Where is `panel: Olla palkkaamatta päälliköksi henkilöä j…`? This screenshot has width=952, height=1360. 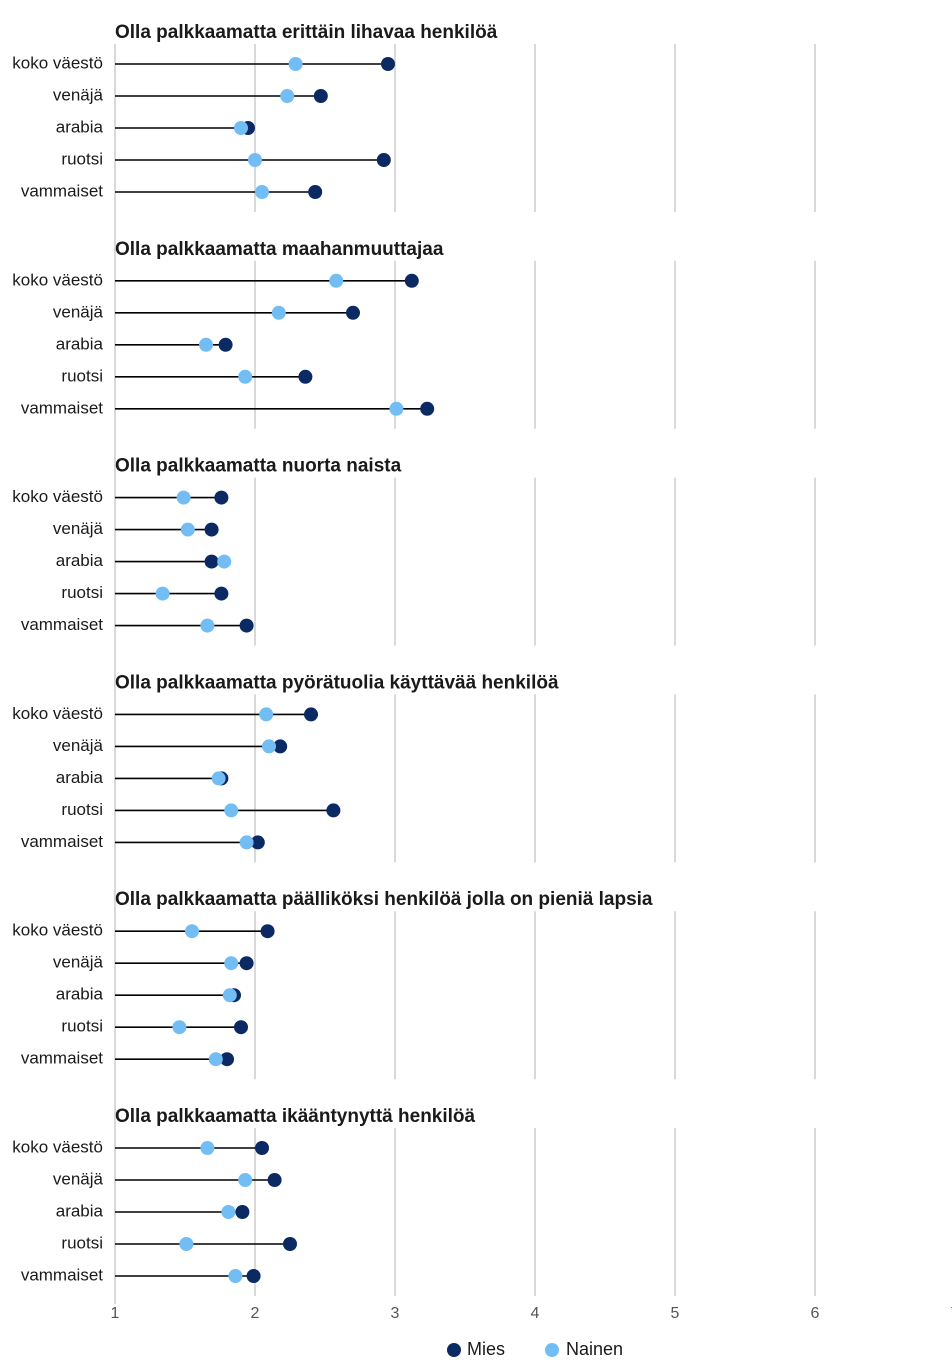 panel: Olla palkkaamatta päälliköksi henkilöä j… is located at coordinates (332, 978).